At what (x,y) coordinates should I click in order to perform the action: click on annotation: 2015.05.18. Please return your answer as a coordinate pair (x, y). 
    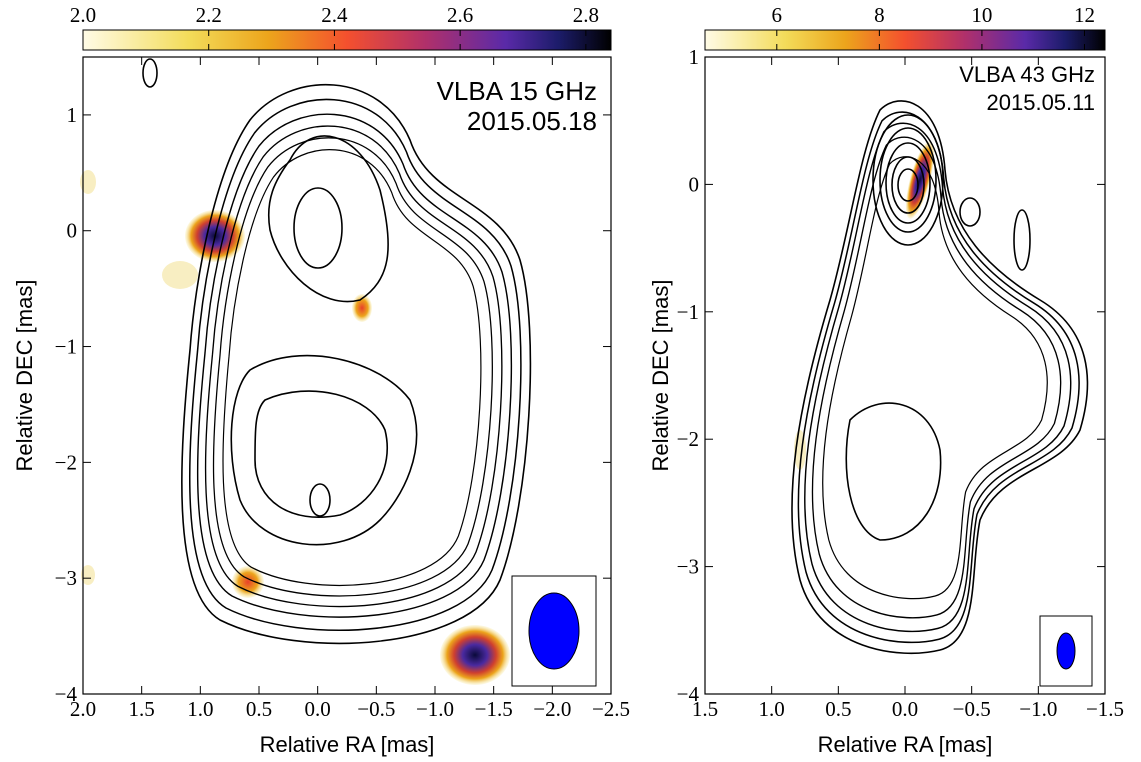
    Looking at the image, I should click on (532, 121).